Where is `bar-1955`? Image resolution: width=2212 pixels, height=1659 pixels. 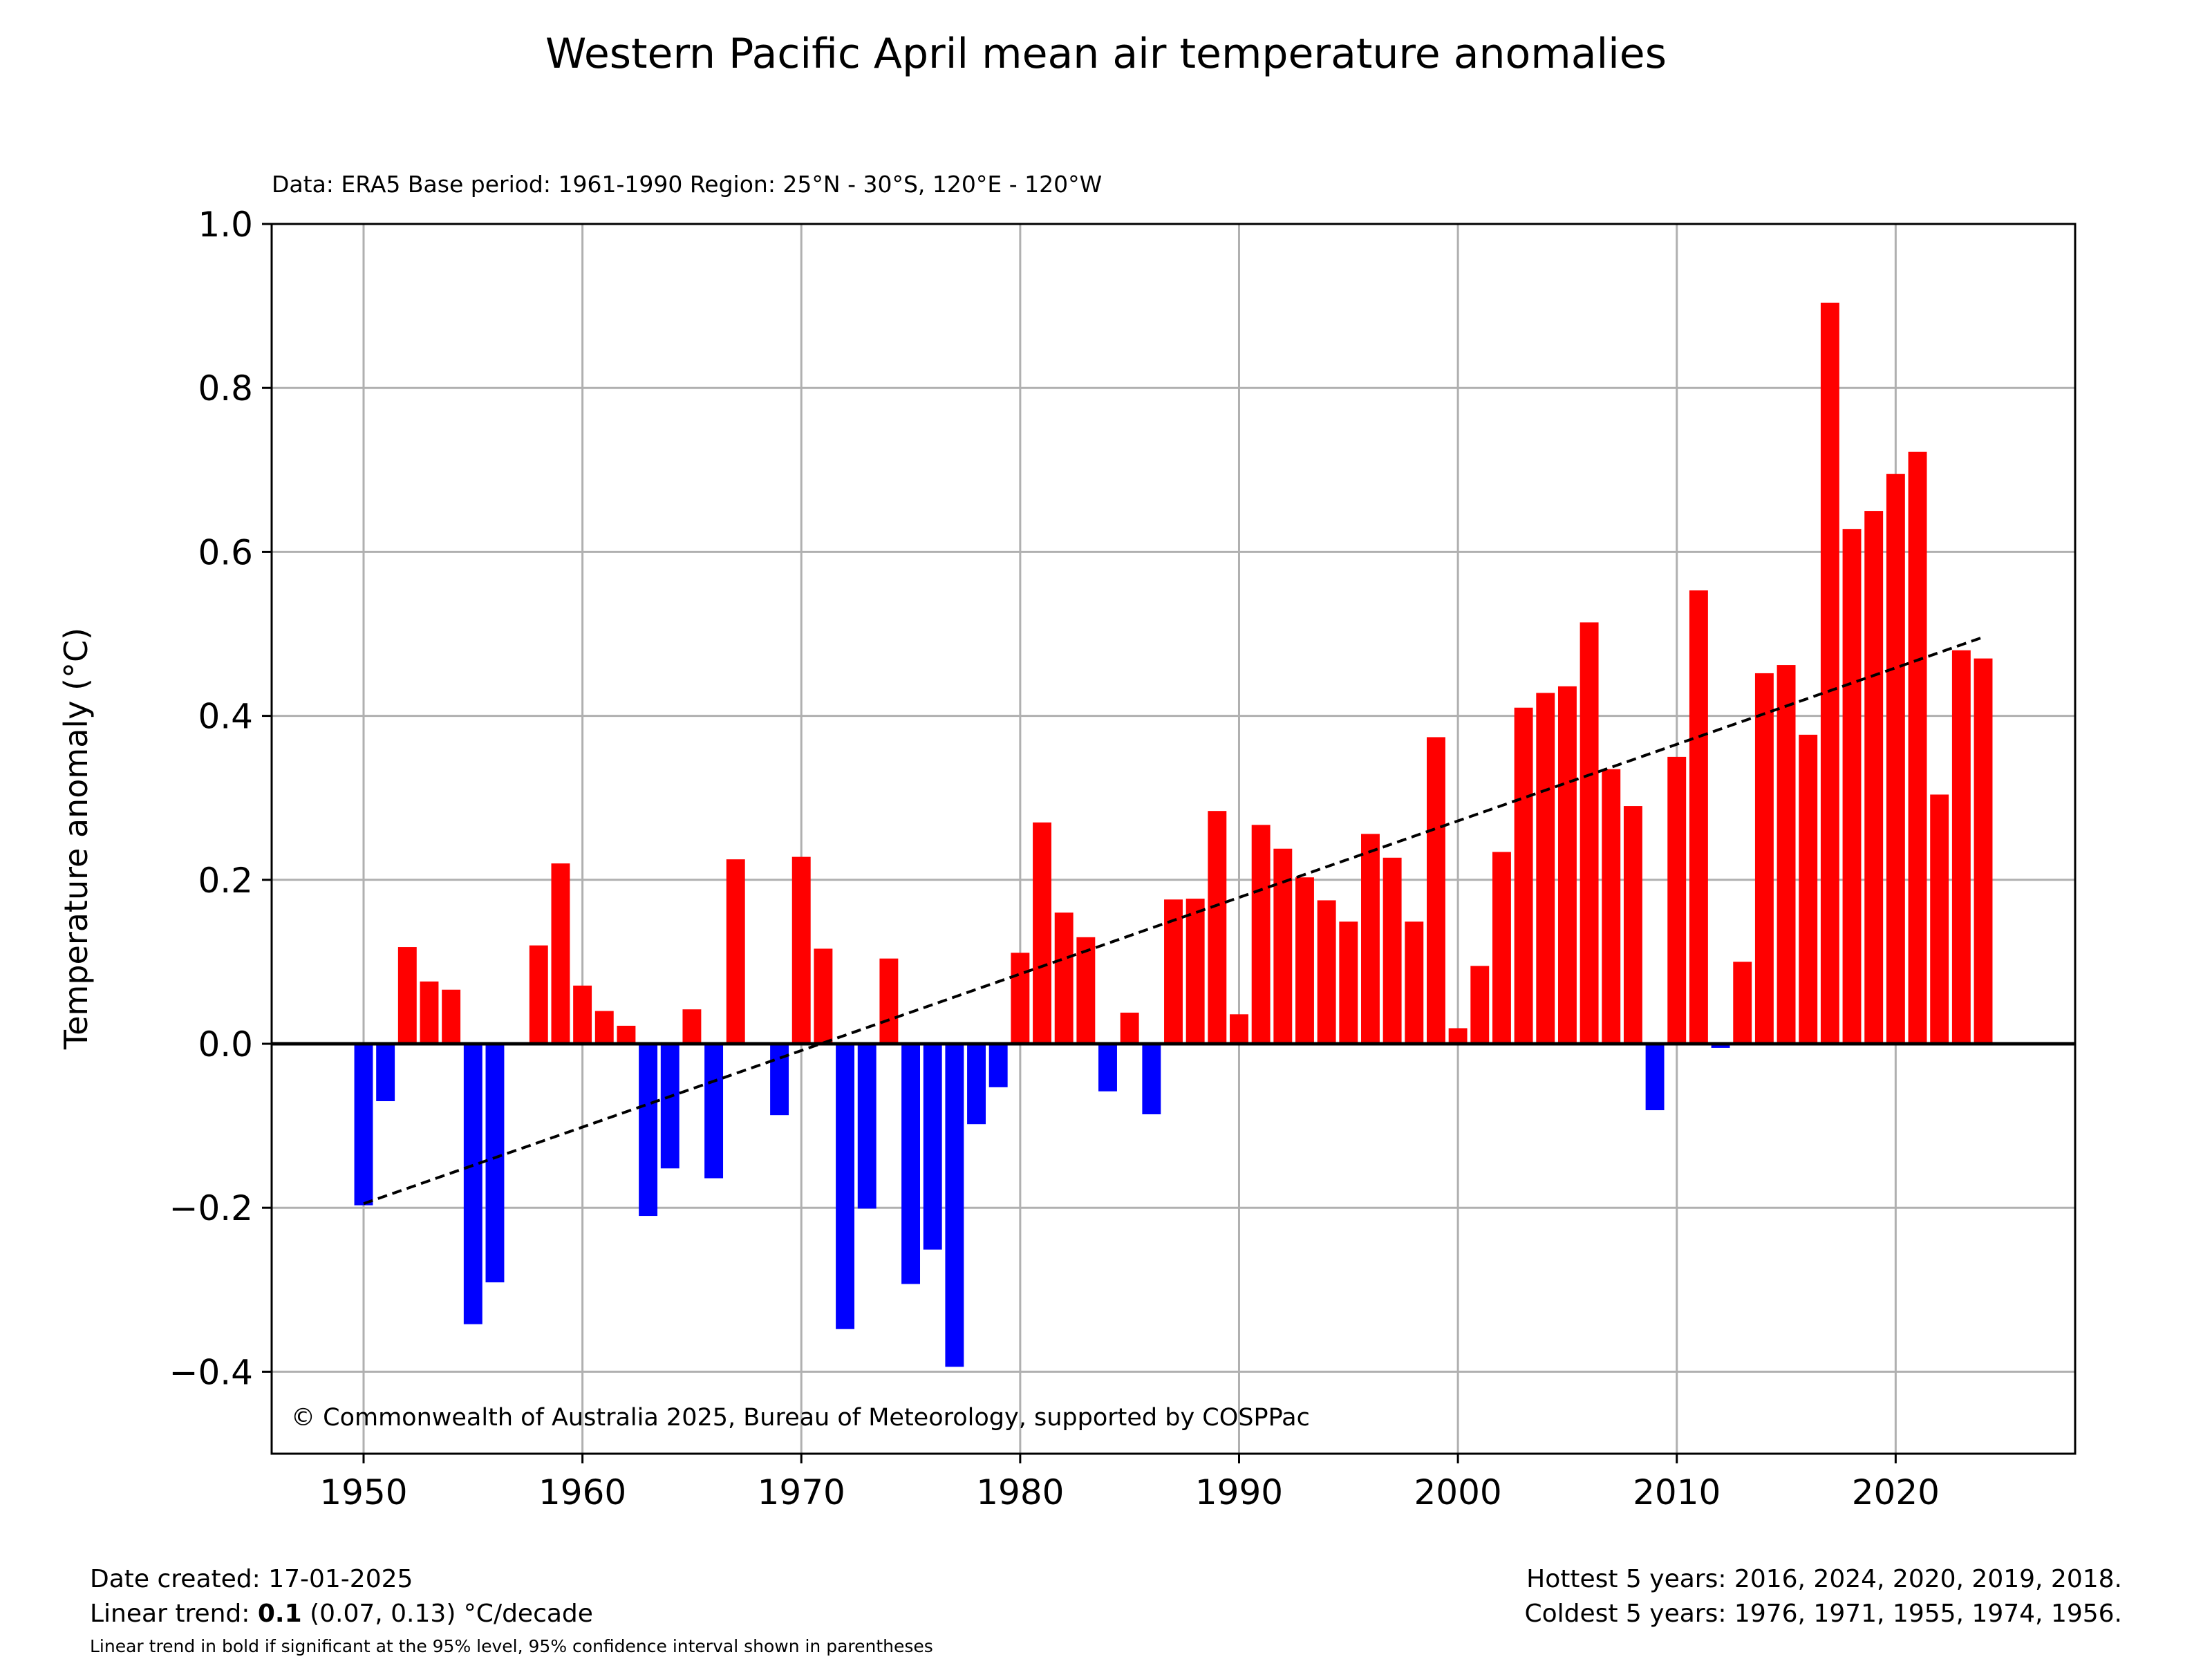 bar-1955 is located at coordinates (473, 1184).